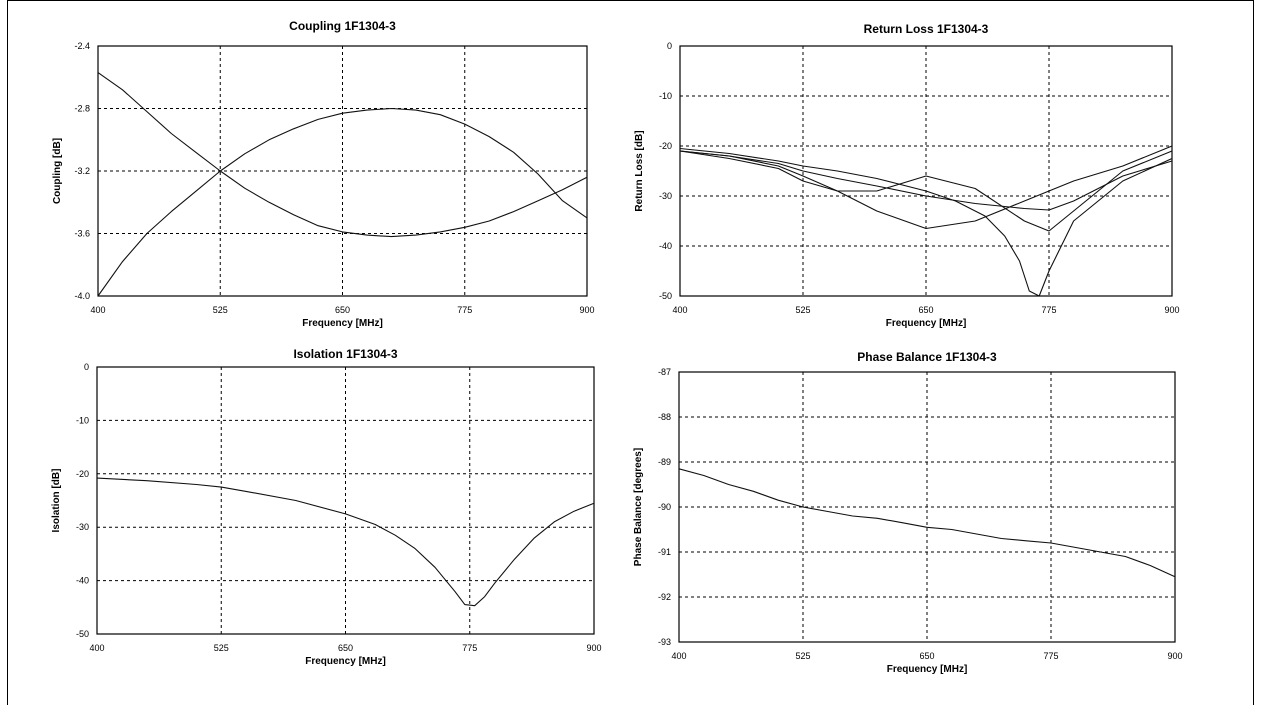 The image size is (1261, 705). I want to click on chart-title: Return Loss 1F1304-3, so click(926, 29).